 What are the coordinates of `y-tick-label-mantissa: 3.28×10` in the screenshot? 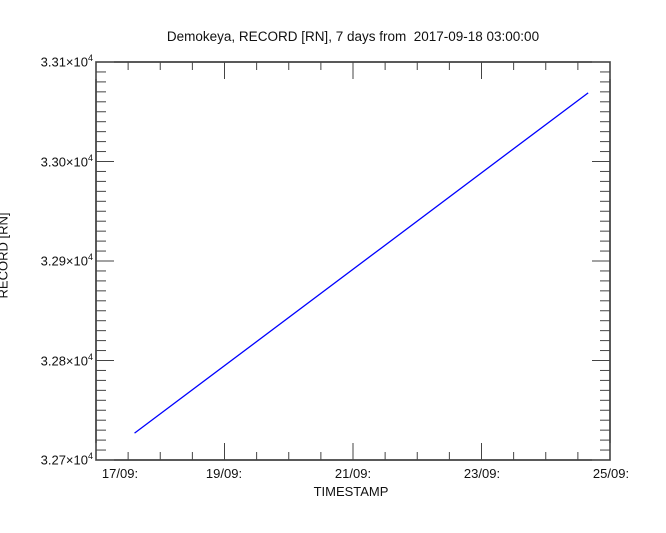 It's located at (64, 361).